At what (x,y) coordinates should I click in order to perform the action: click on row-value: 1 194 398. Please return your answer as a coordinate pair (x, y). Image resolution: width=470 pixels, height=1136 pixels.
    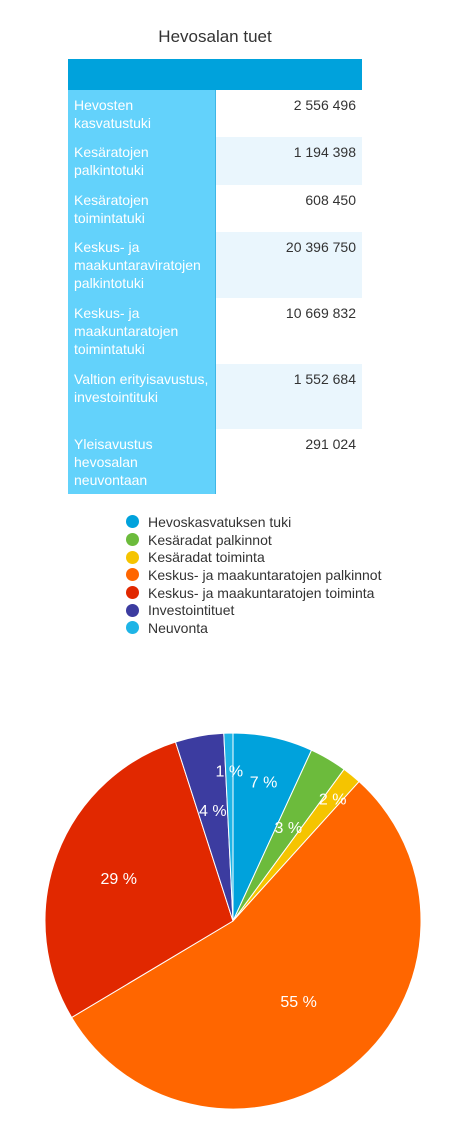
    Looking at the image, I should click on (288, 161).